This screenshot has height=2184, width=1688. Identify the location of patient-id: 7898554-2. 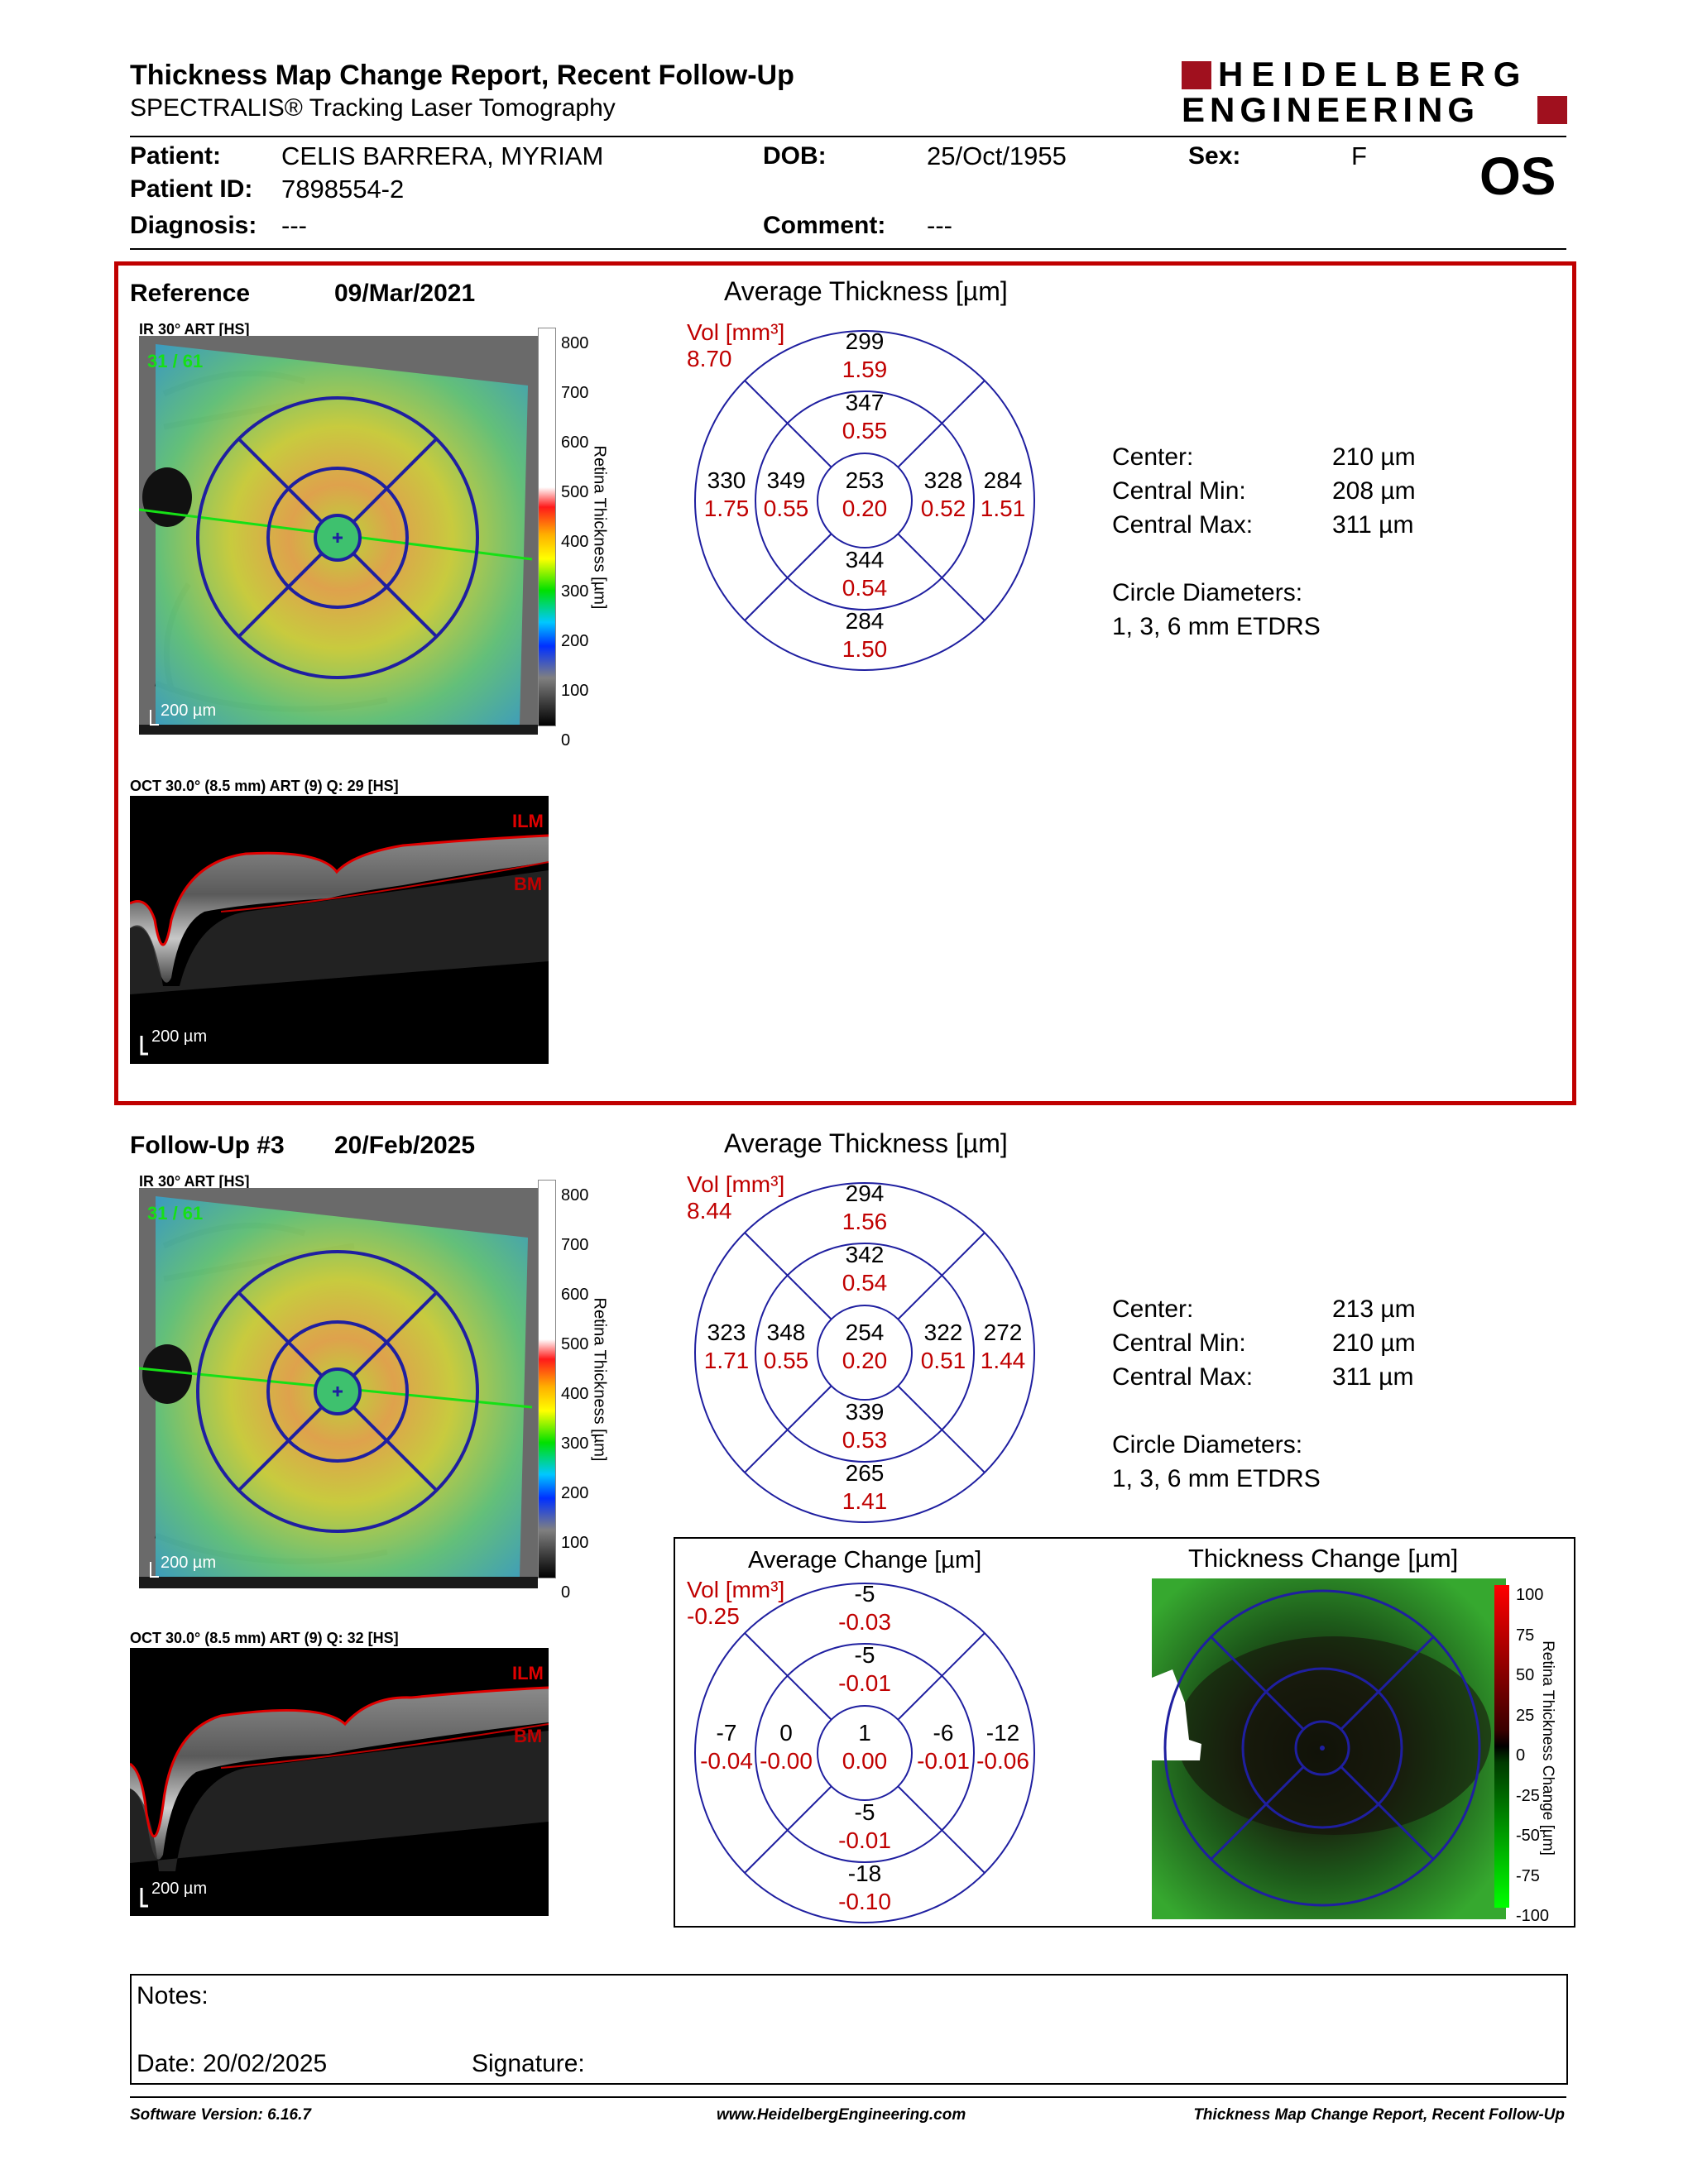
(343, 189).